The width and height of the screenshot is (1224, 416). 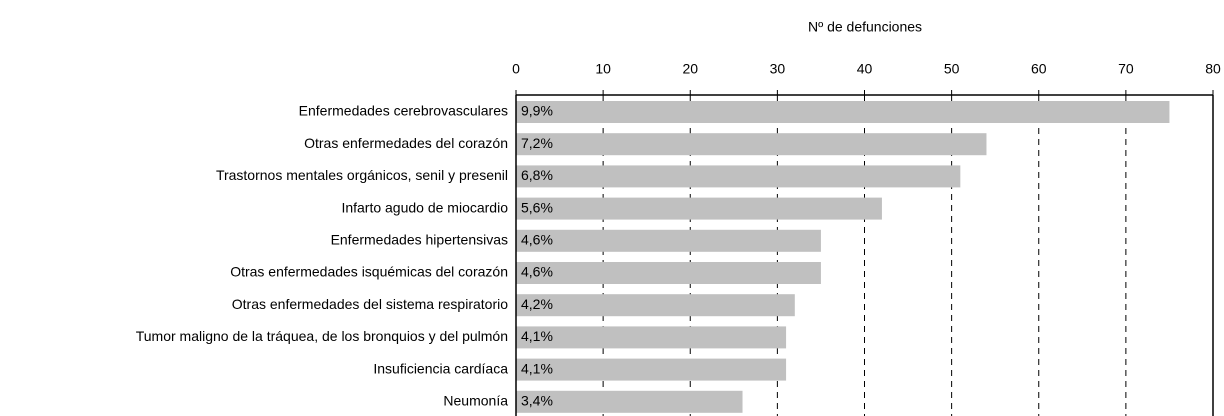 I want to click on x-tick-label: 60, so click(x=1039, y=69).